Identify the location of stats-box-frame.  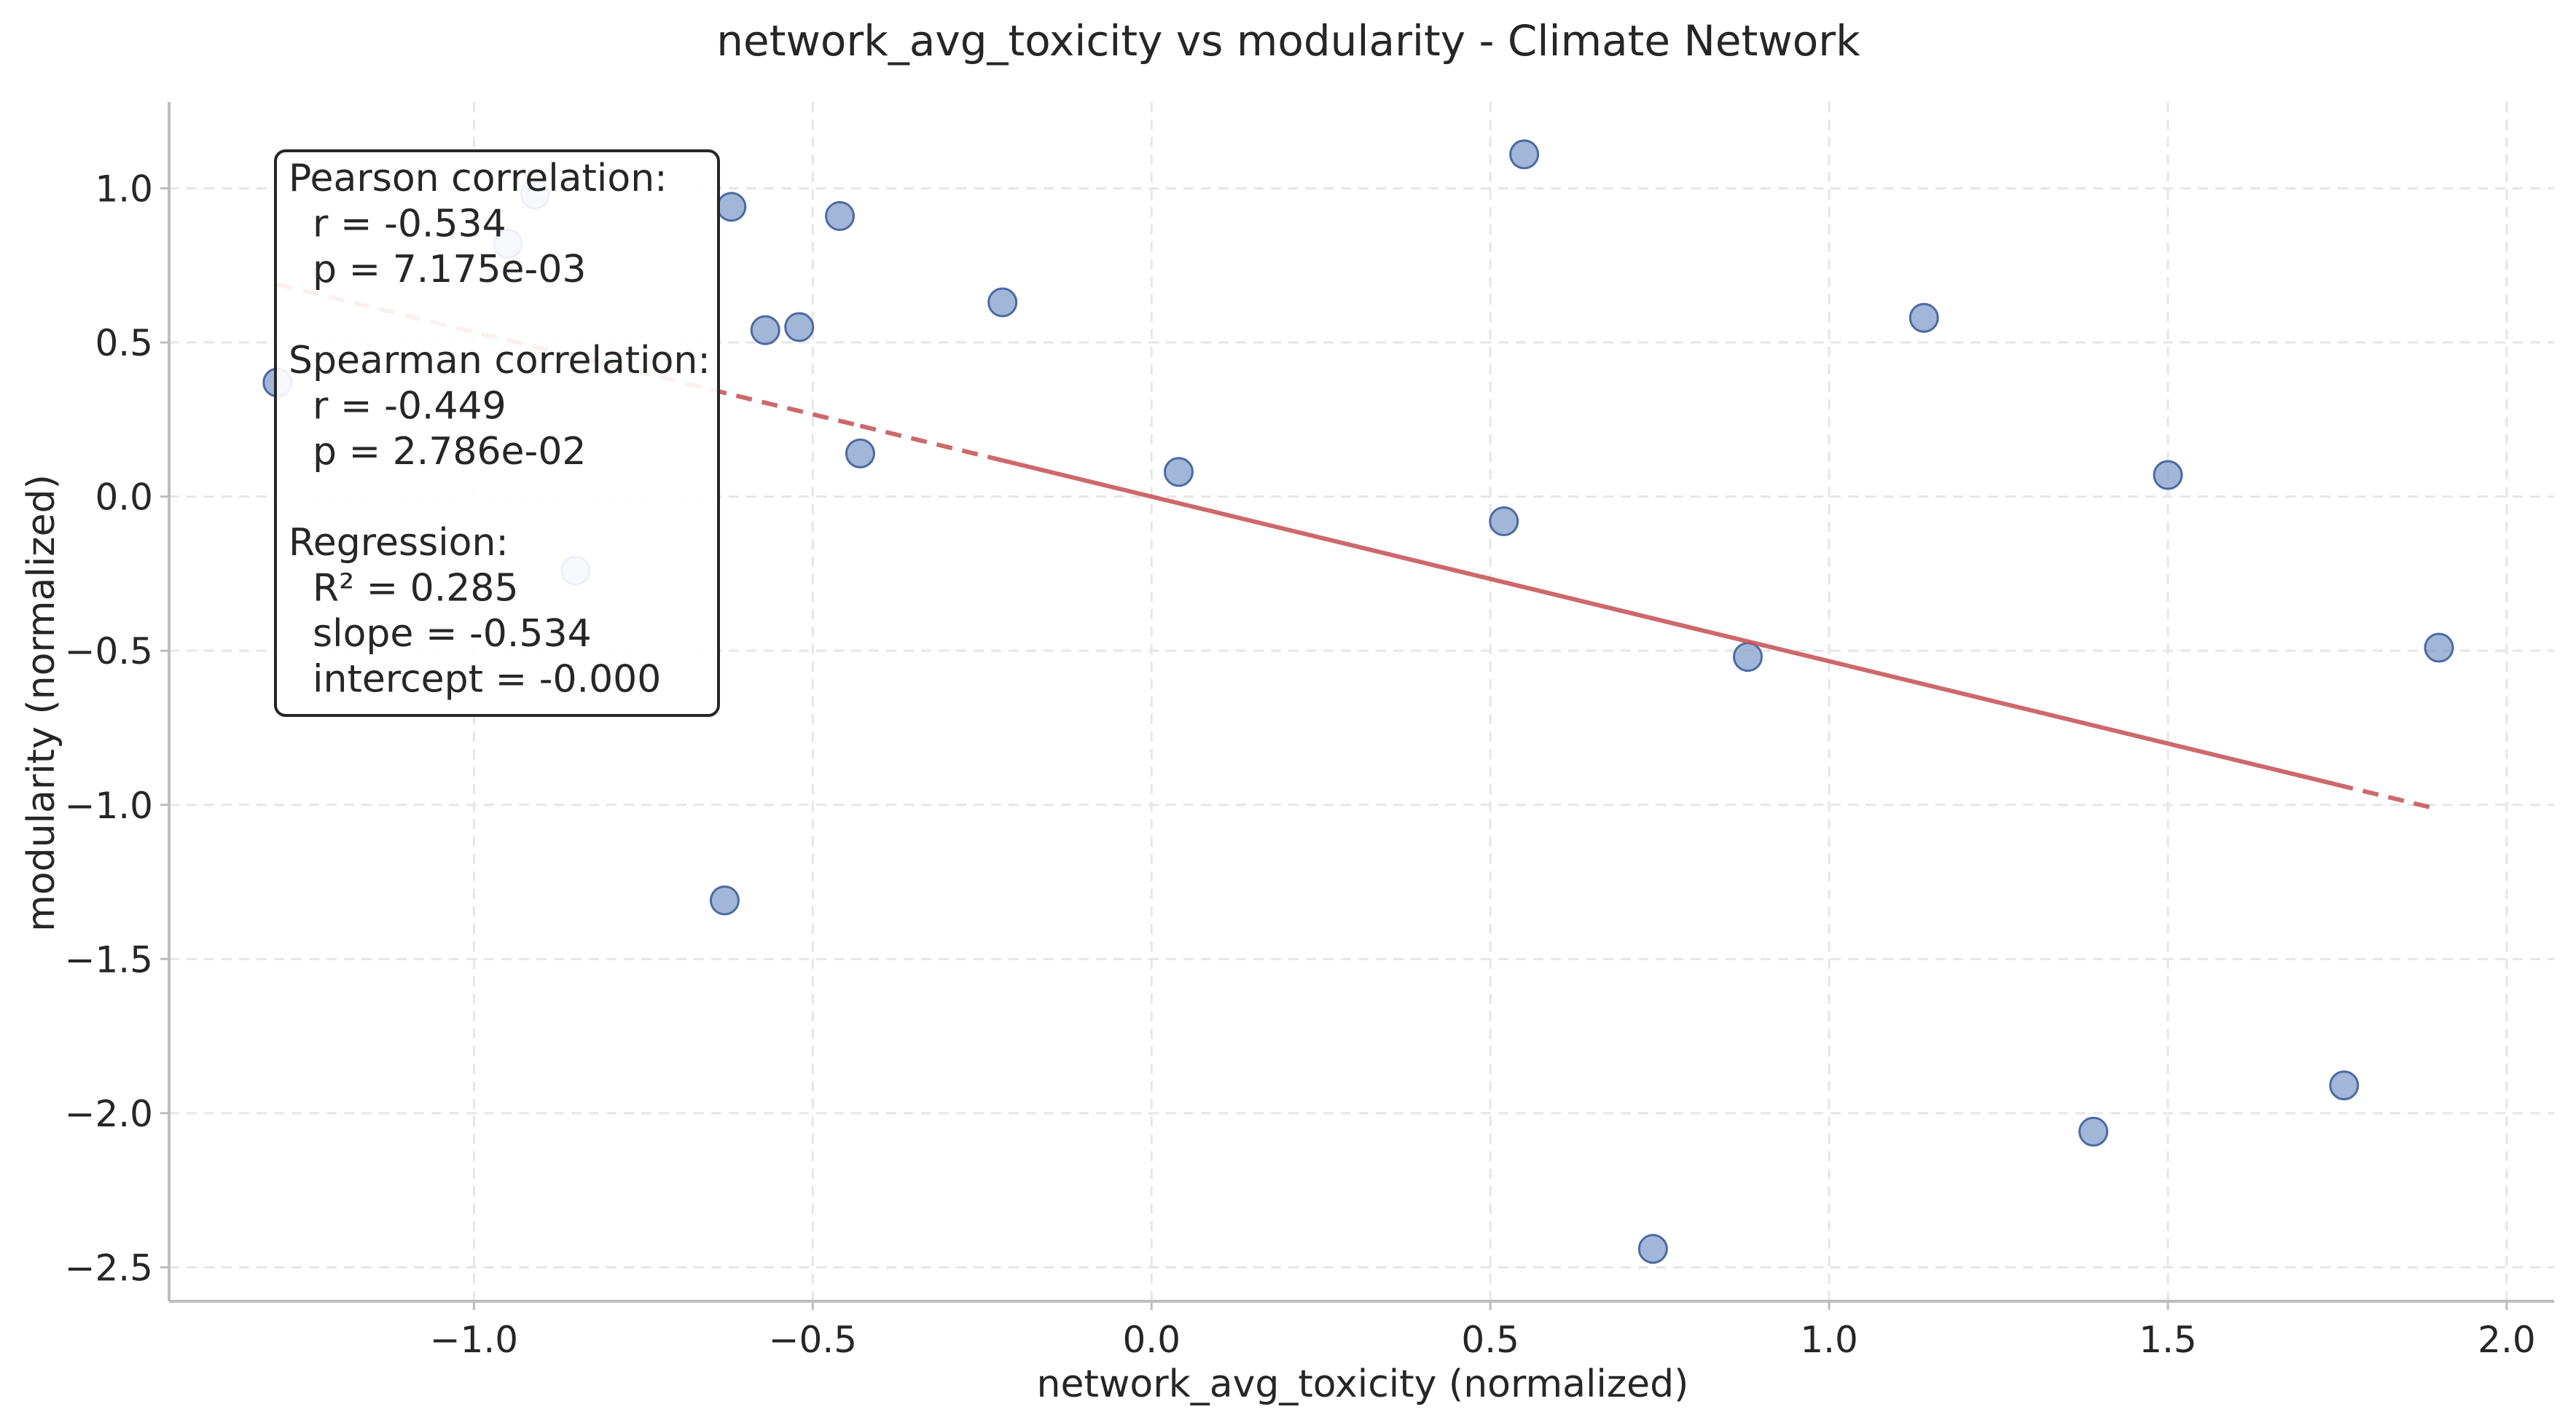
(497, 433).